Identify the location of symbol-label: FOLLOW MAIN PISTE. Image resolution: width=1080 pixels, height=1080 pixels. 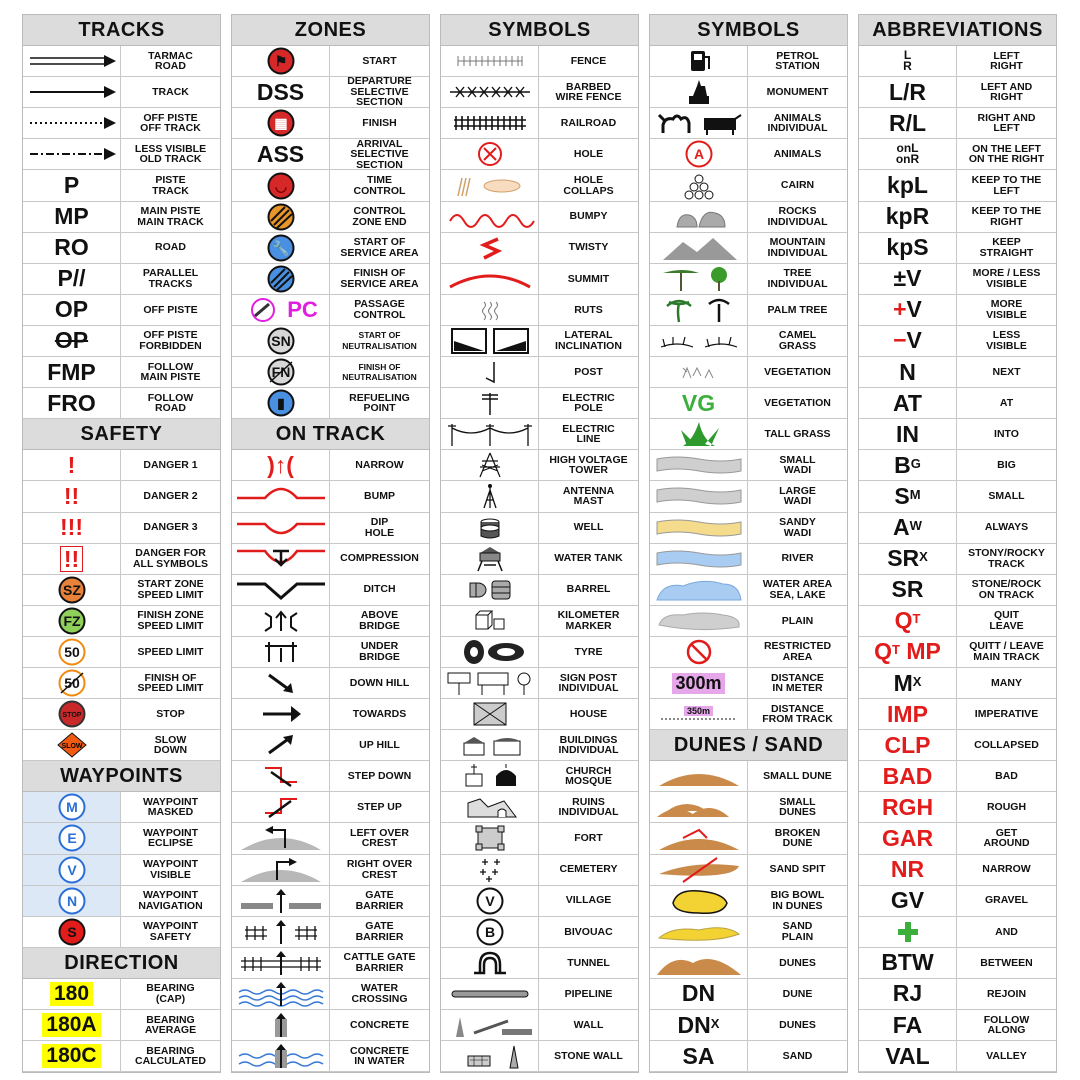
(170, 372).